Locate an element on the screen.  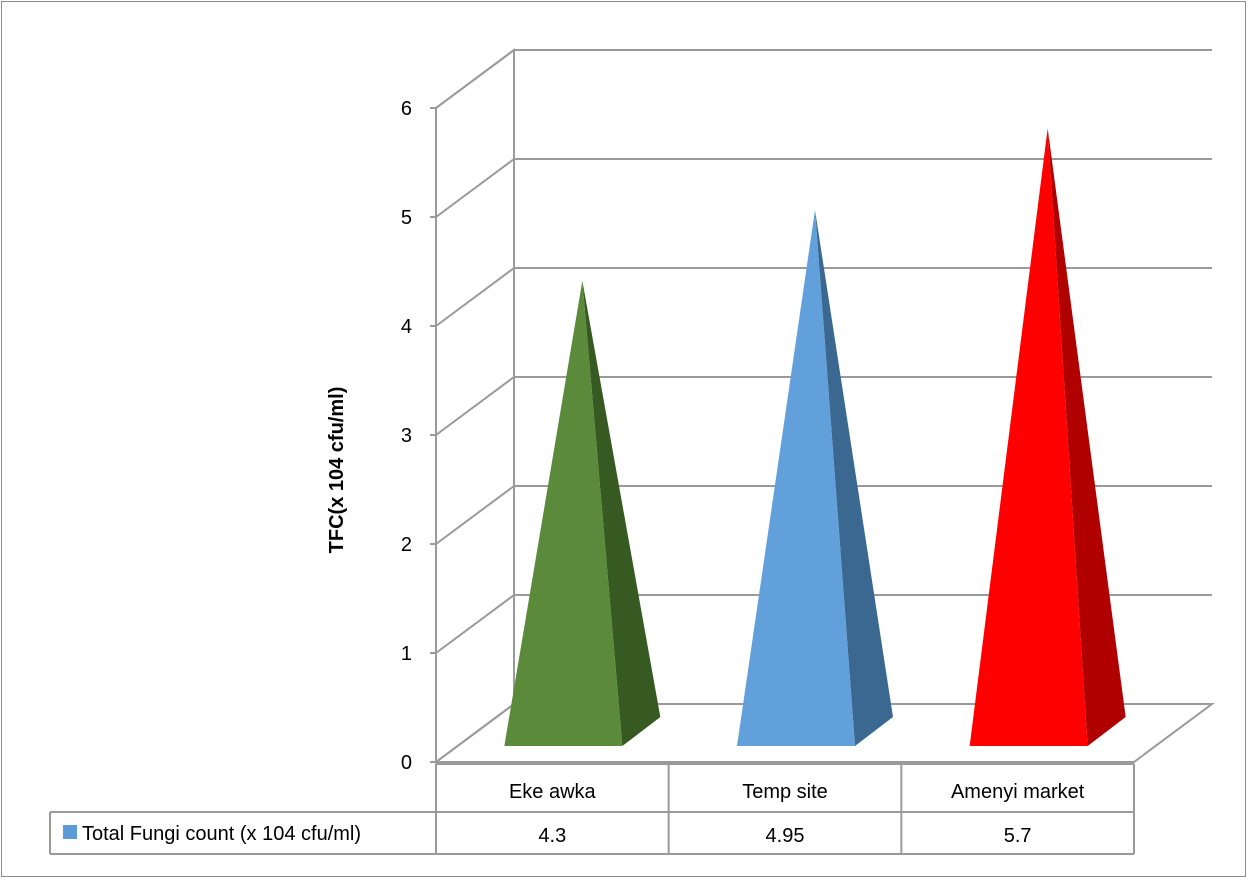
y-axis-ticks: 0 1 2 3 4 5 6 is located at coordinates (406, 436).